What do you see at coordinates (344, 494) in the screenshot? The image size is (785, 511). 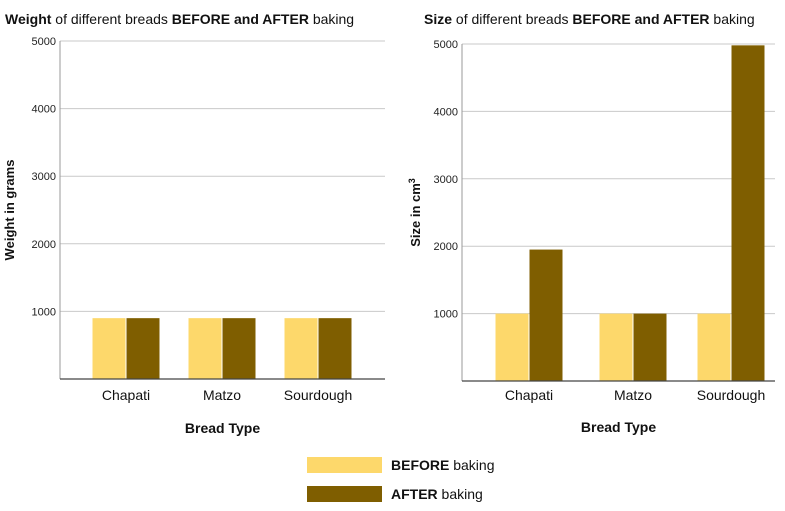 I see `legend-swatch-after` at bounding box center [344, 494].